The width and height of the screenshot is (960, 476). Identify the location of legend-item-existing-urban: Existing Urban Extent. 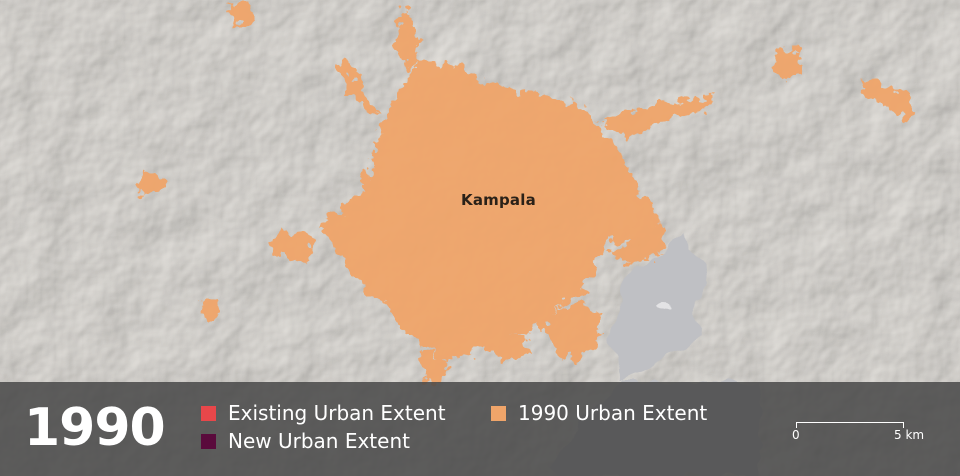
(323, 413).